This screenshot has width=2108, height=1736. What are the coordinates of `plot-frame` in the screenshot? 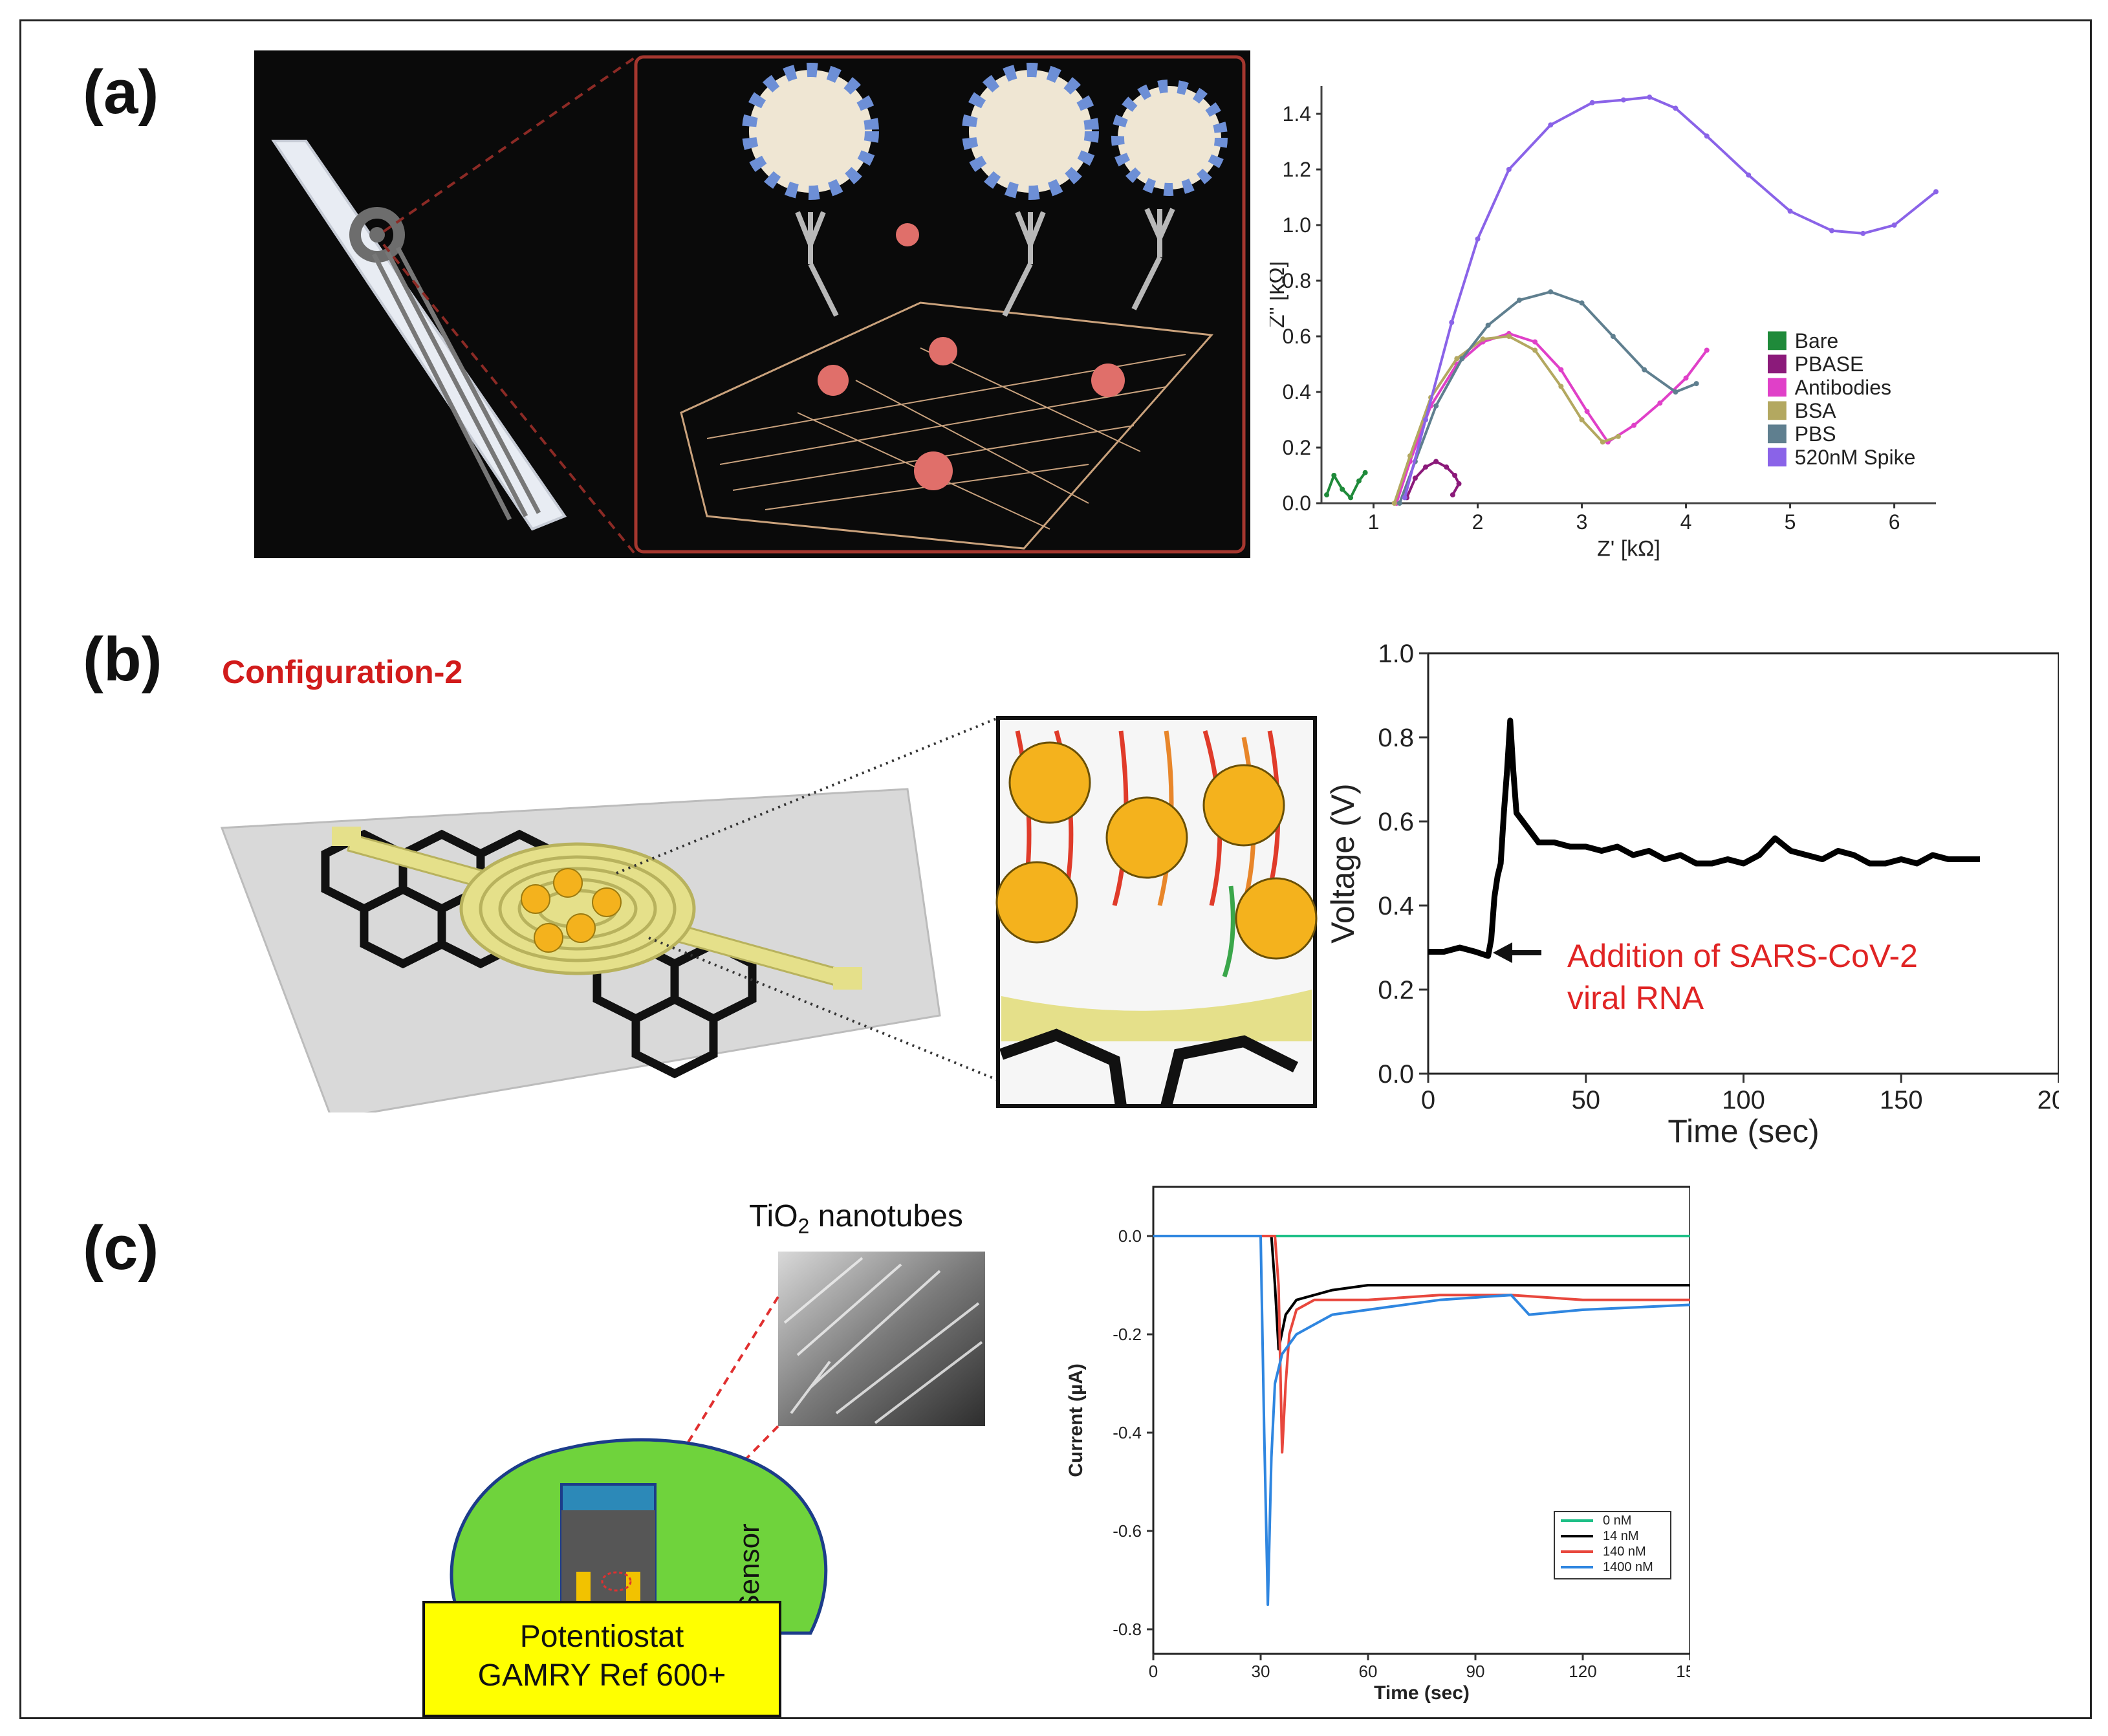 It's located at (1421, 1420).